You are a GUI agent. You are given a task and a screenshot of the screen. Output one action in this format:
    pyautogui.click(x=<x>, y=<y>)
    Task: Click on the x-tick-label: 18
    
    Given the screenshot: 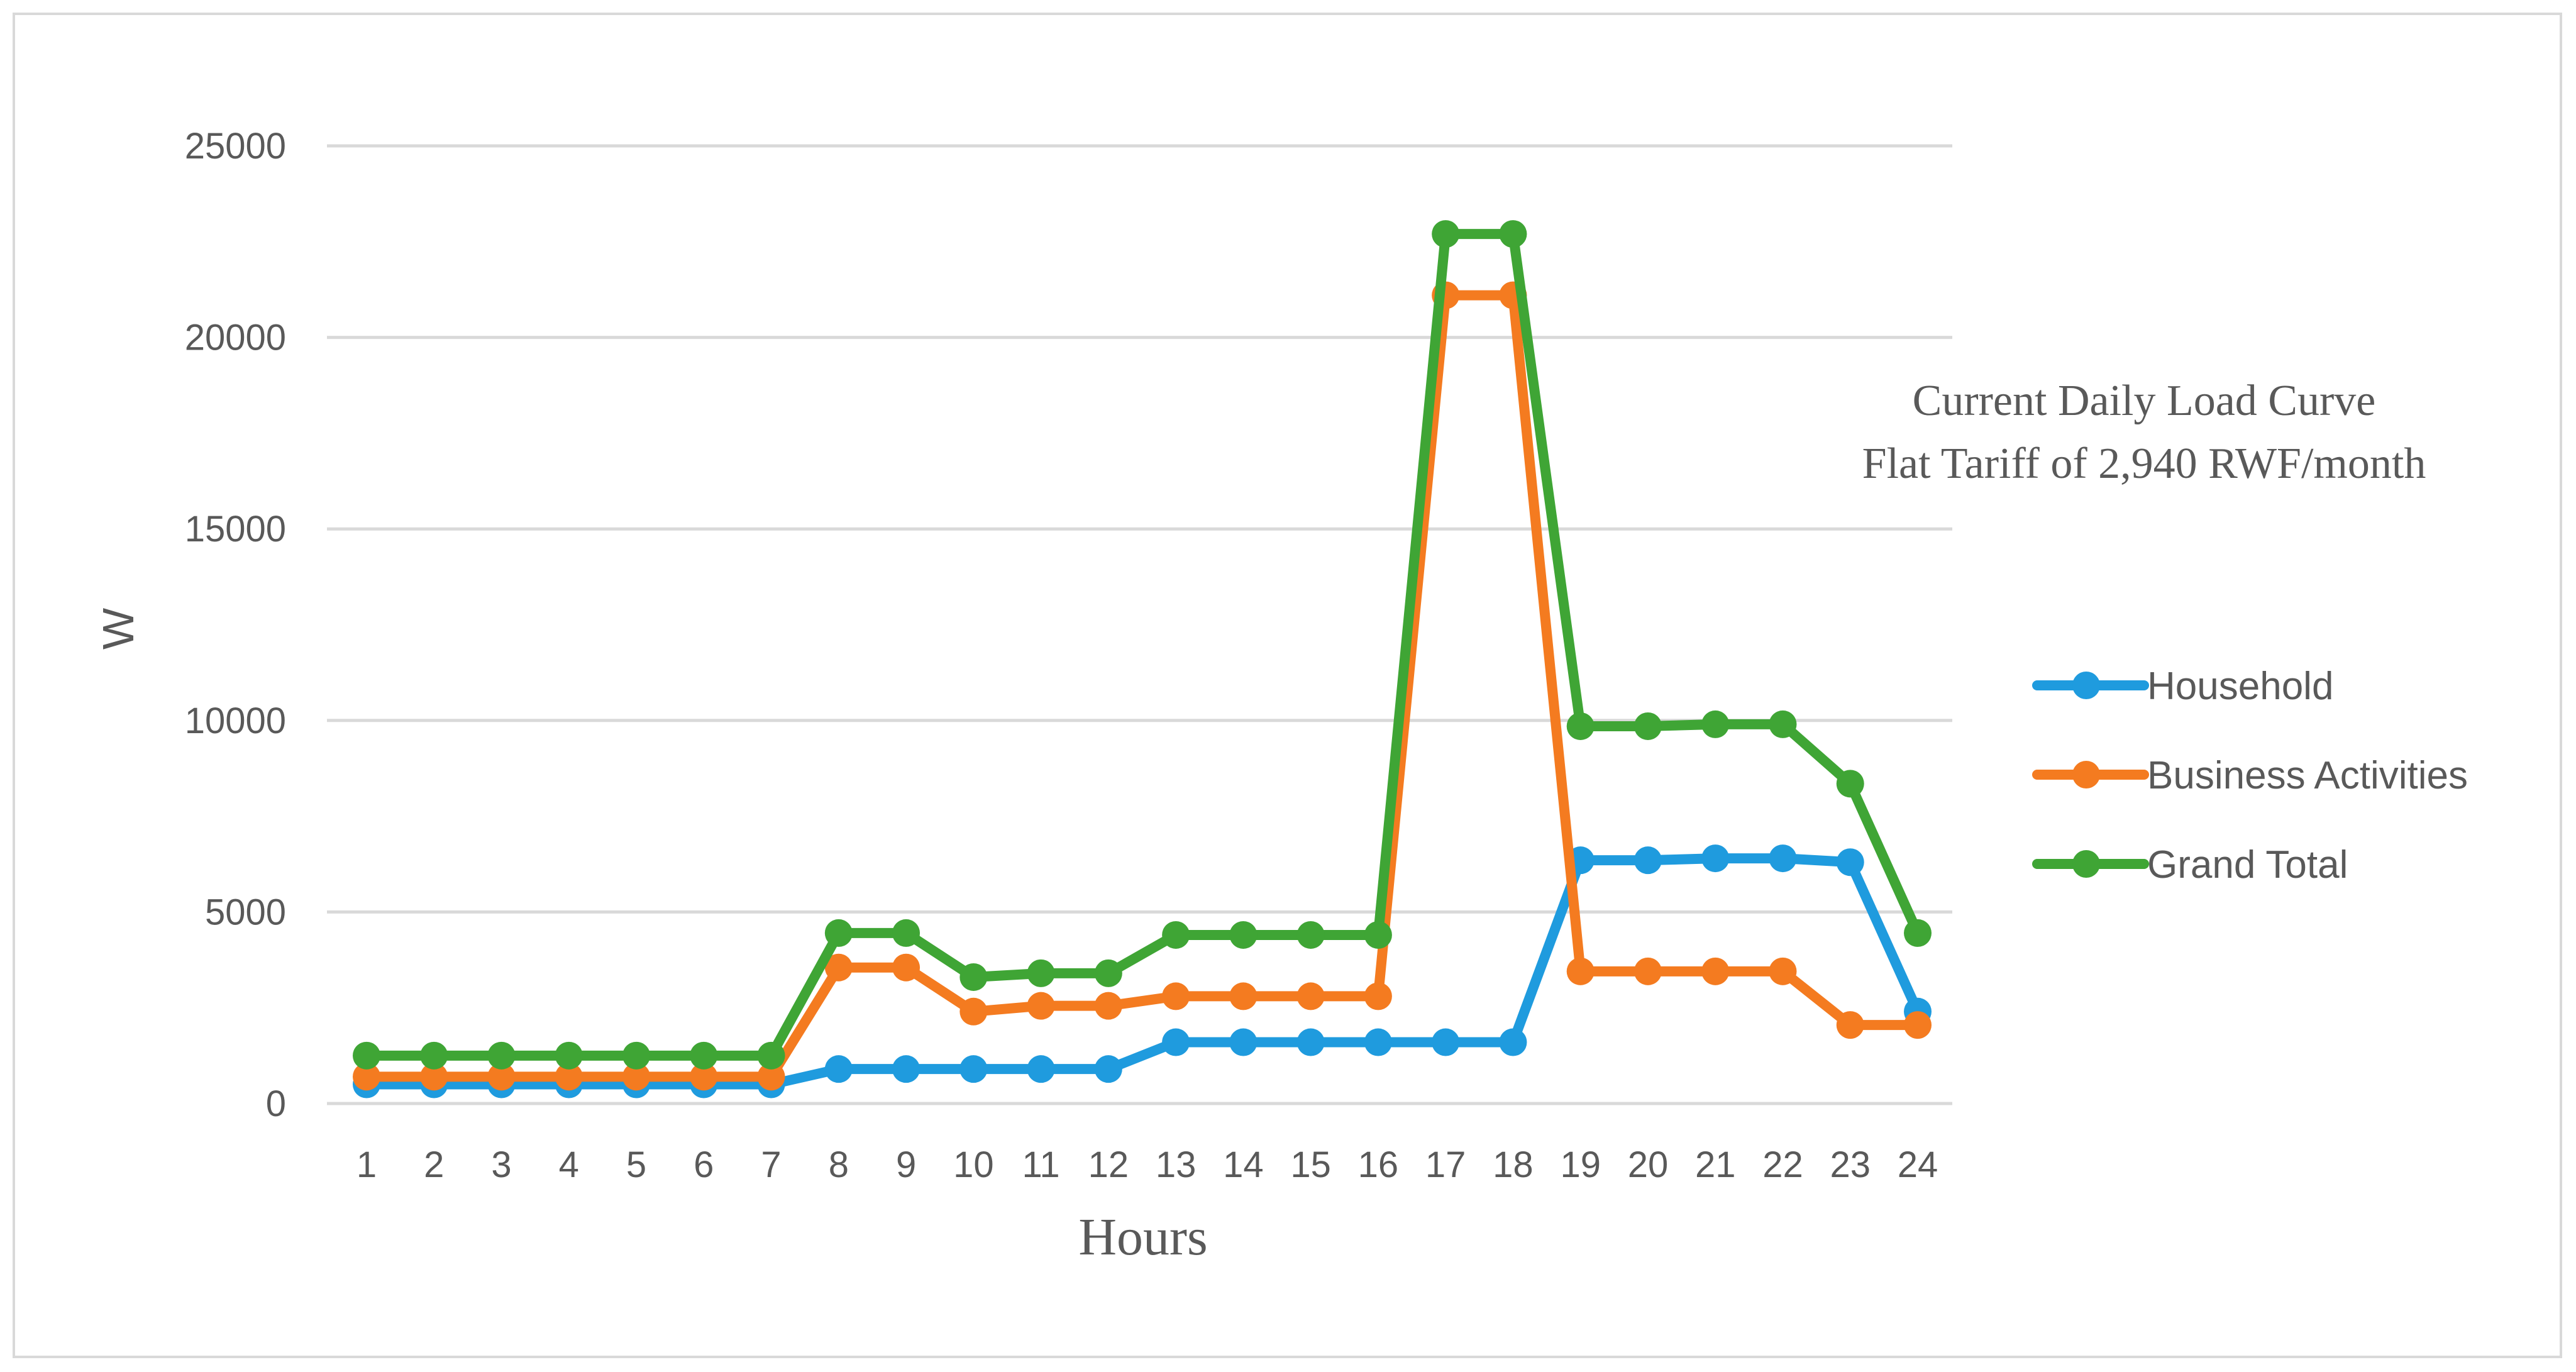 What is the action you would take?
    pyautogui.click(x=1513, y=1164)
    